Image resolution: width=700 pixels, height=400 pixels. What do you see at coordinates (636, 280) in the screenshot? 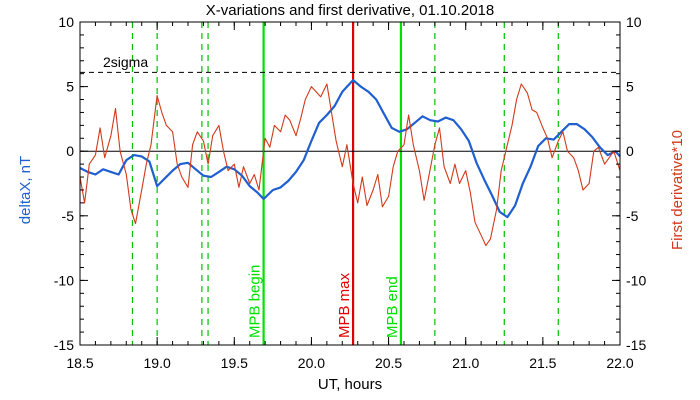
I see `y-tick-label-right-4: -10` at bounding box center [636, 280].